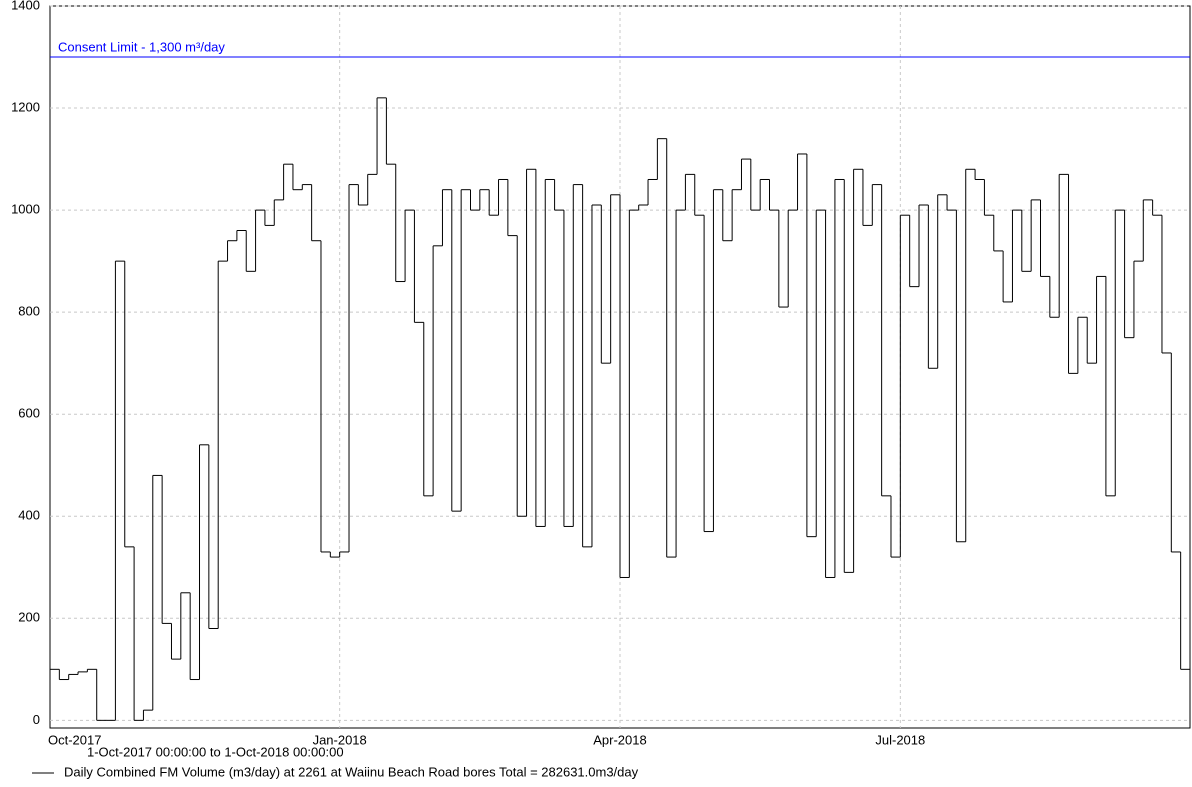 The height and width of the screenshot is (787, 1192). Describe the element at coordinates (25, 106) in the screenshot. I see `y-tick-label: 1200` at that location.